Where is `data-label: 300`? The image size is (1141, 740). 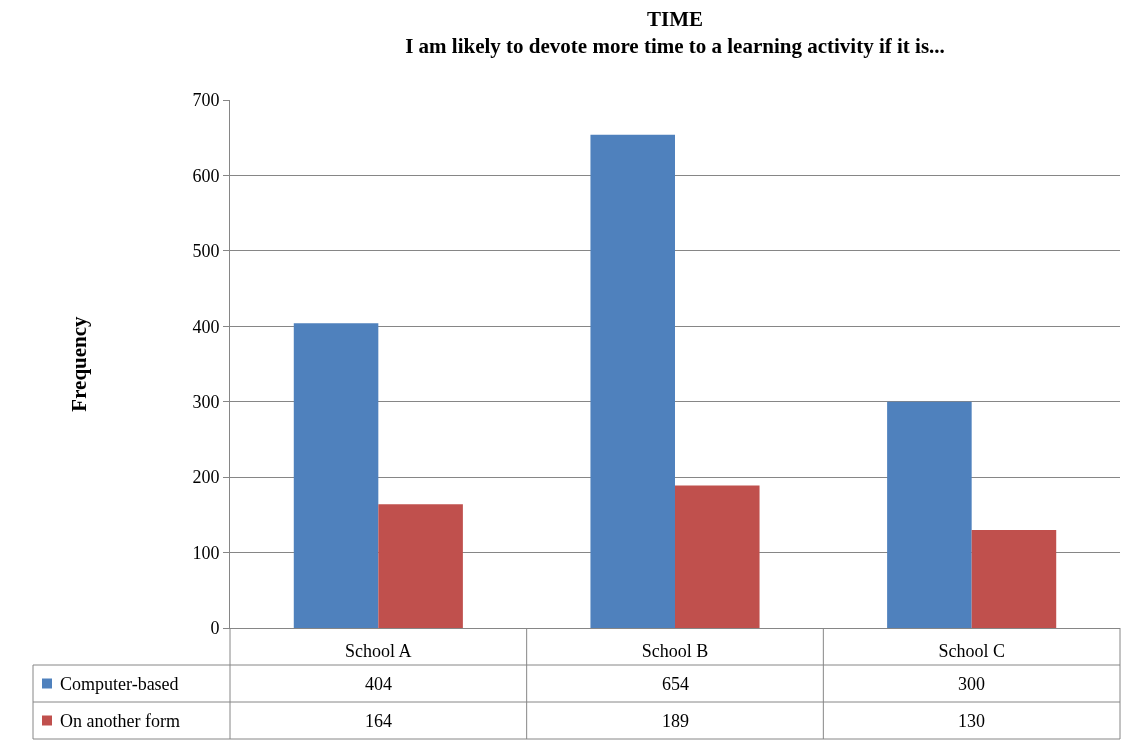 data-label: 300 is located at coordinates (971, 684).